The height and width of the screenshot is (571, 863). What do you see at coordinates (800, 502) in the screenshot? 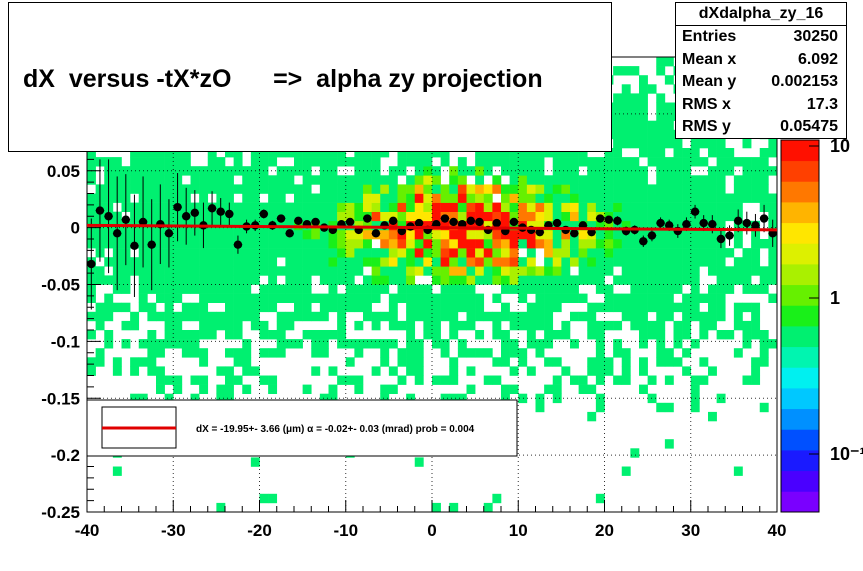
I see `color-scale-band` at bounding box center [800, 502].